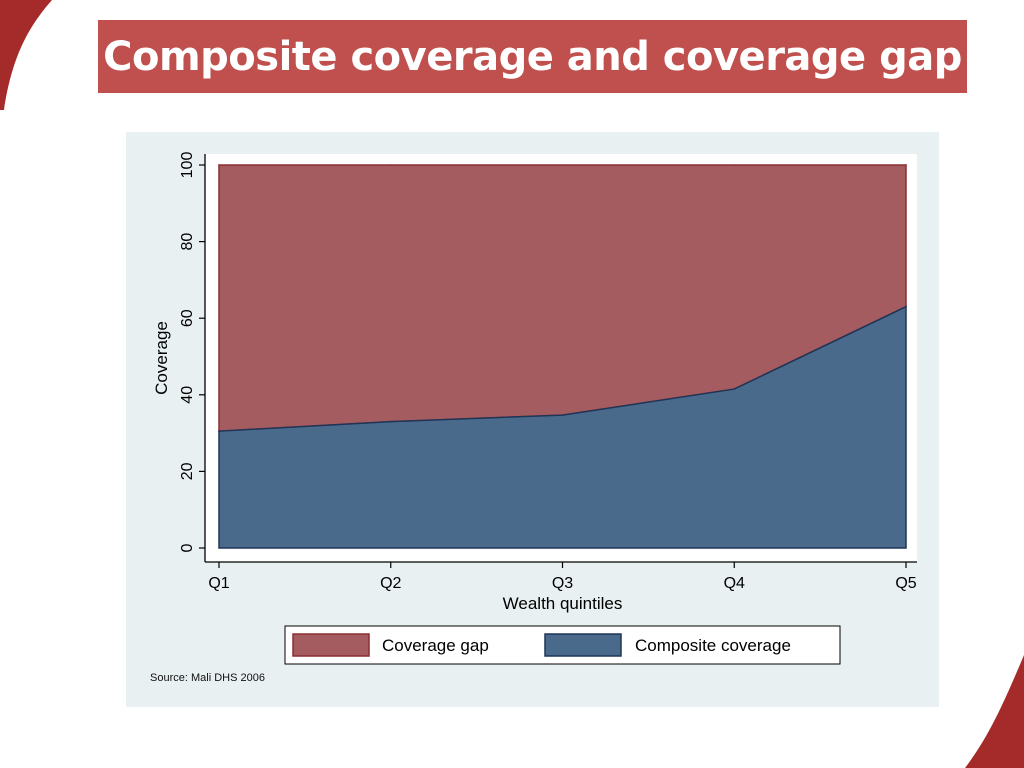 The width and height of the screenshot is (1024, 768). What do you see at coordinates (187, 471) in the screenshot?
I see `y-tick-label-20: 20` at bounding box center [187, 471].